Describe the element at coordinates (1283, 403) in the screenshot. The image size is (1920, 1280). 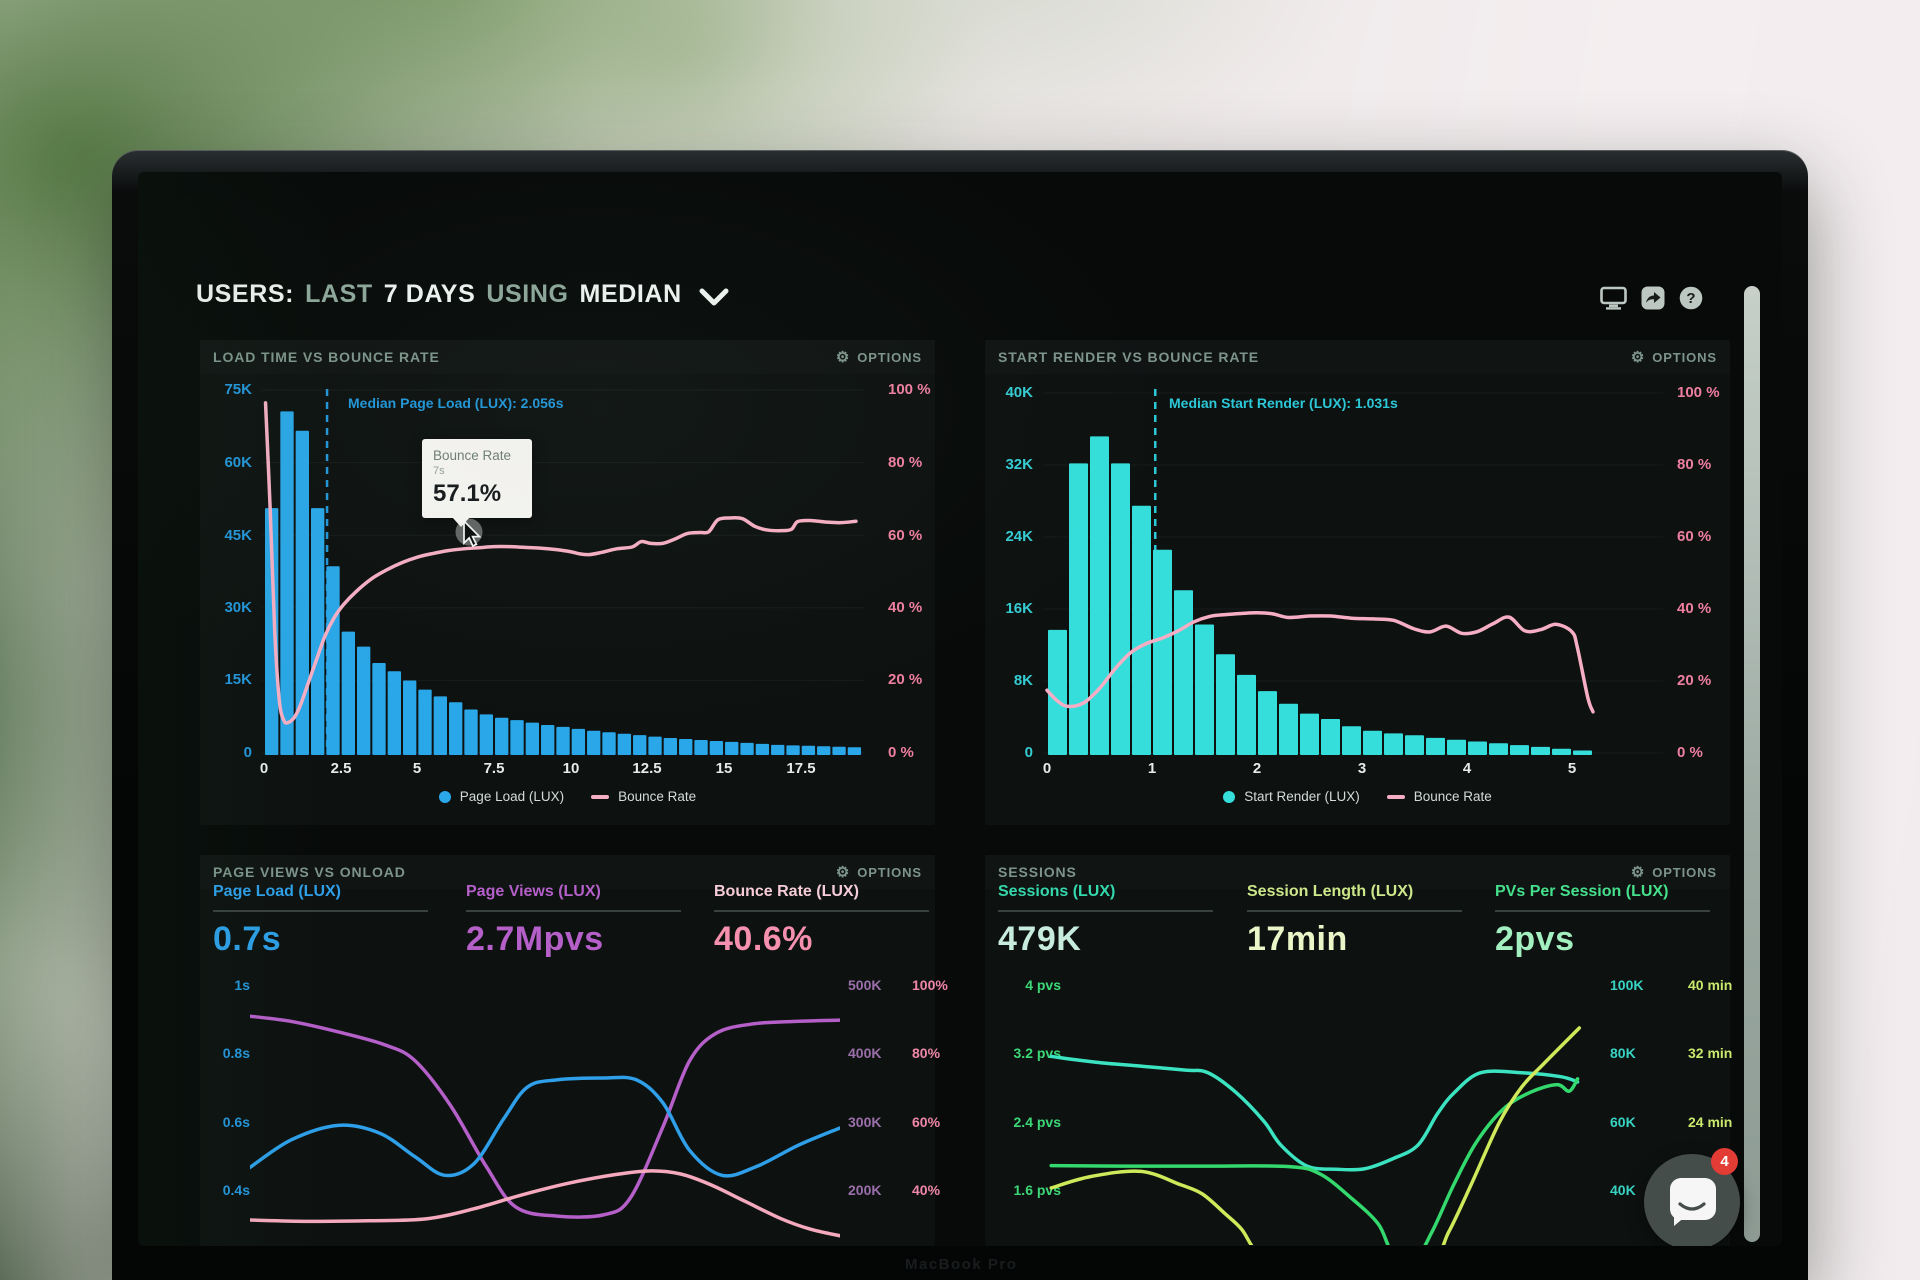
I see `median-annotation: Median Start Render (LUX): 1.031s` at that location.